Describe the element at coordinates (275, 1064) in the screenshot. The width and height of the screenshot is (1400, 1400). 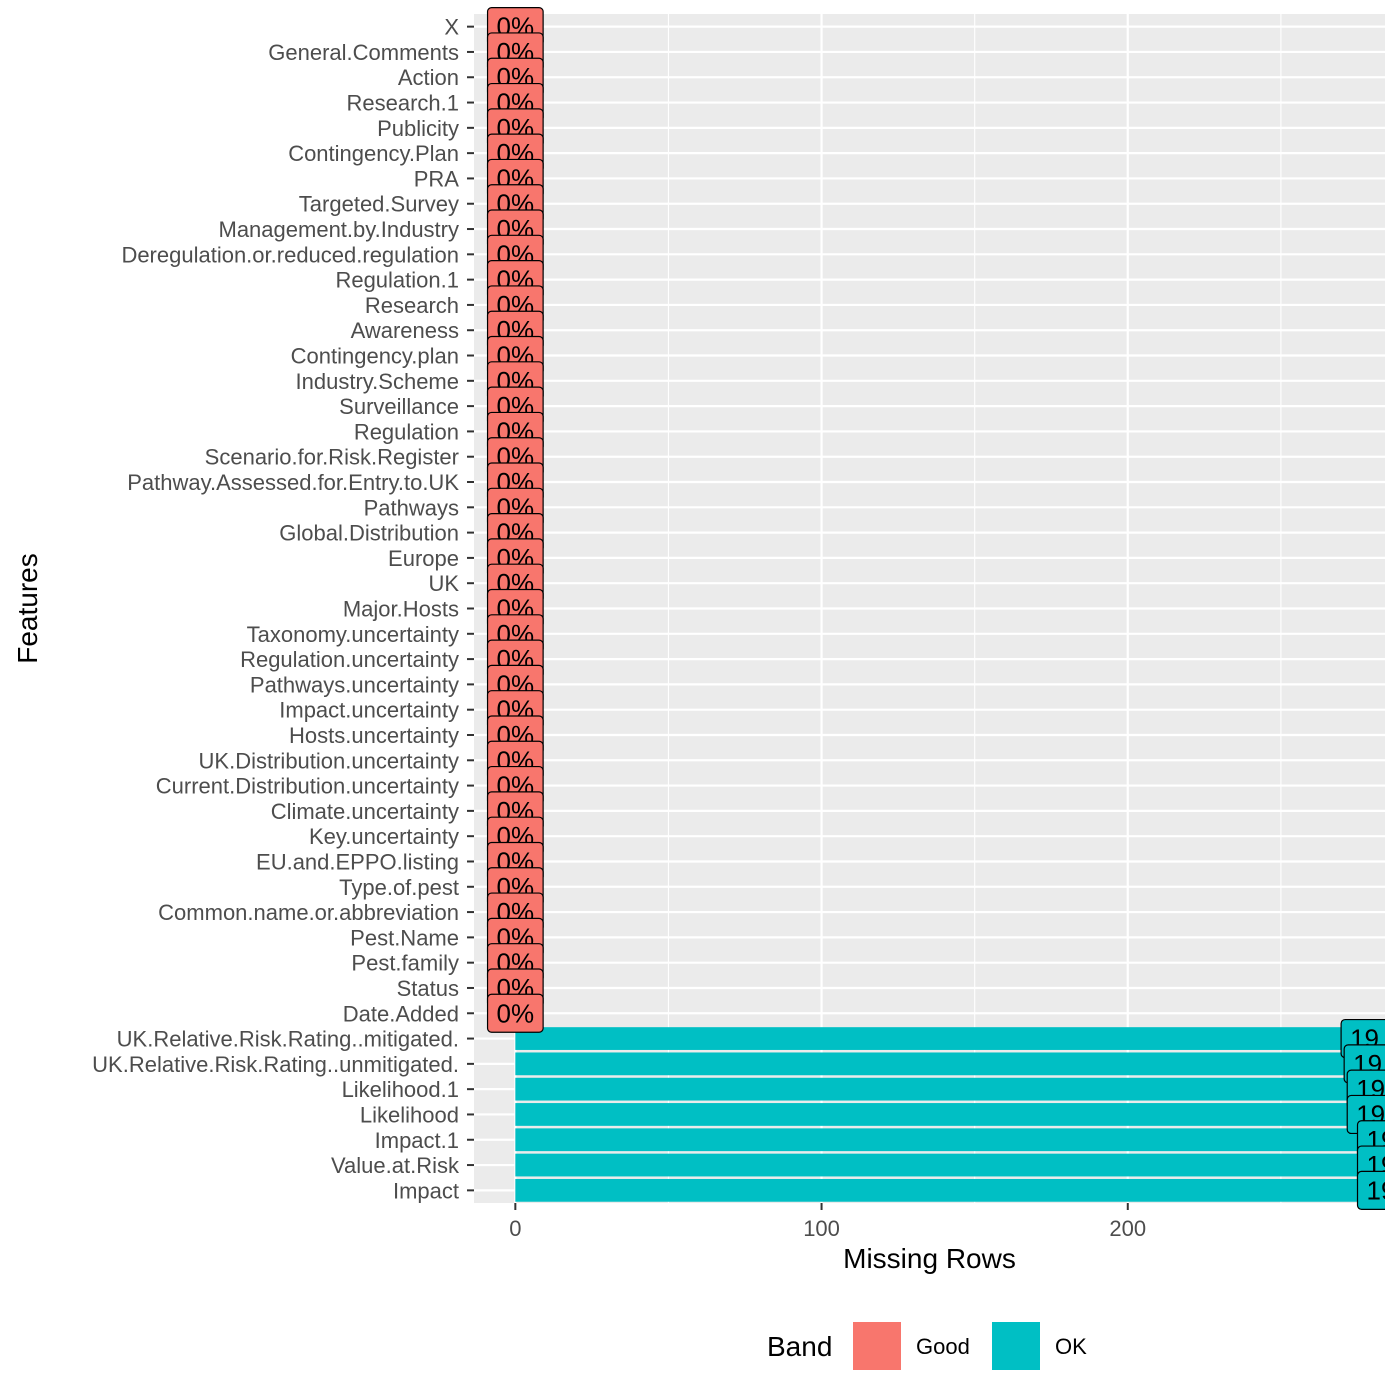
I see `y-tick-label: UK.Relative.Risk.Rating..unmitigated.` at that location.